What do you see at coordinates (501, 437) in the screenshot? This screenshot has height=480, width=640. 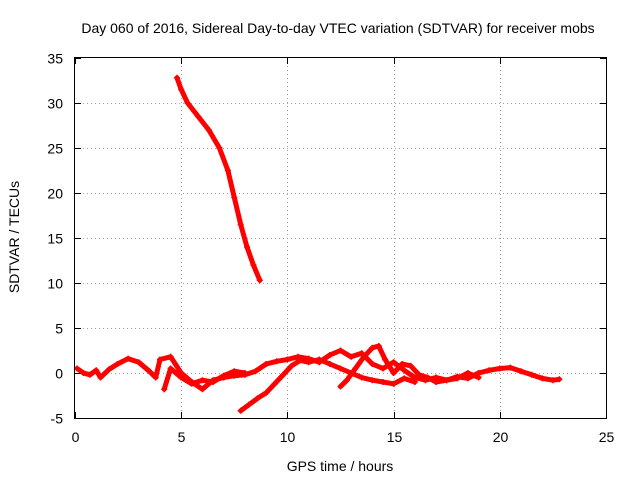 I see `x-tick-label: 20` at bounding box center [501, 437].